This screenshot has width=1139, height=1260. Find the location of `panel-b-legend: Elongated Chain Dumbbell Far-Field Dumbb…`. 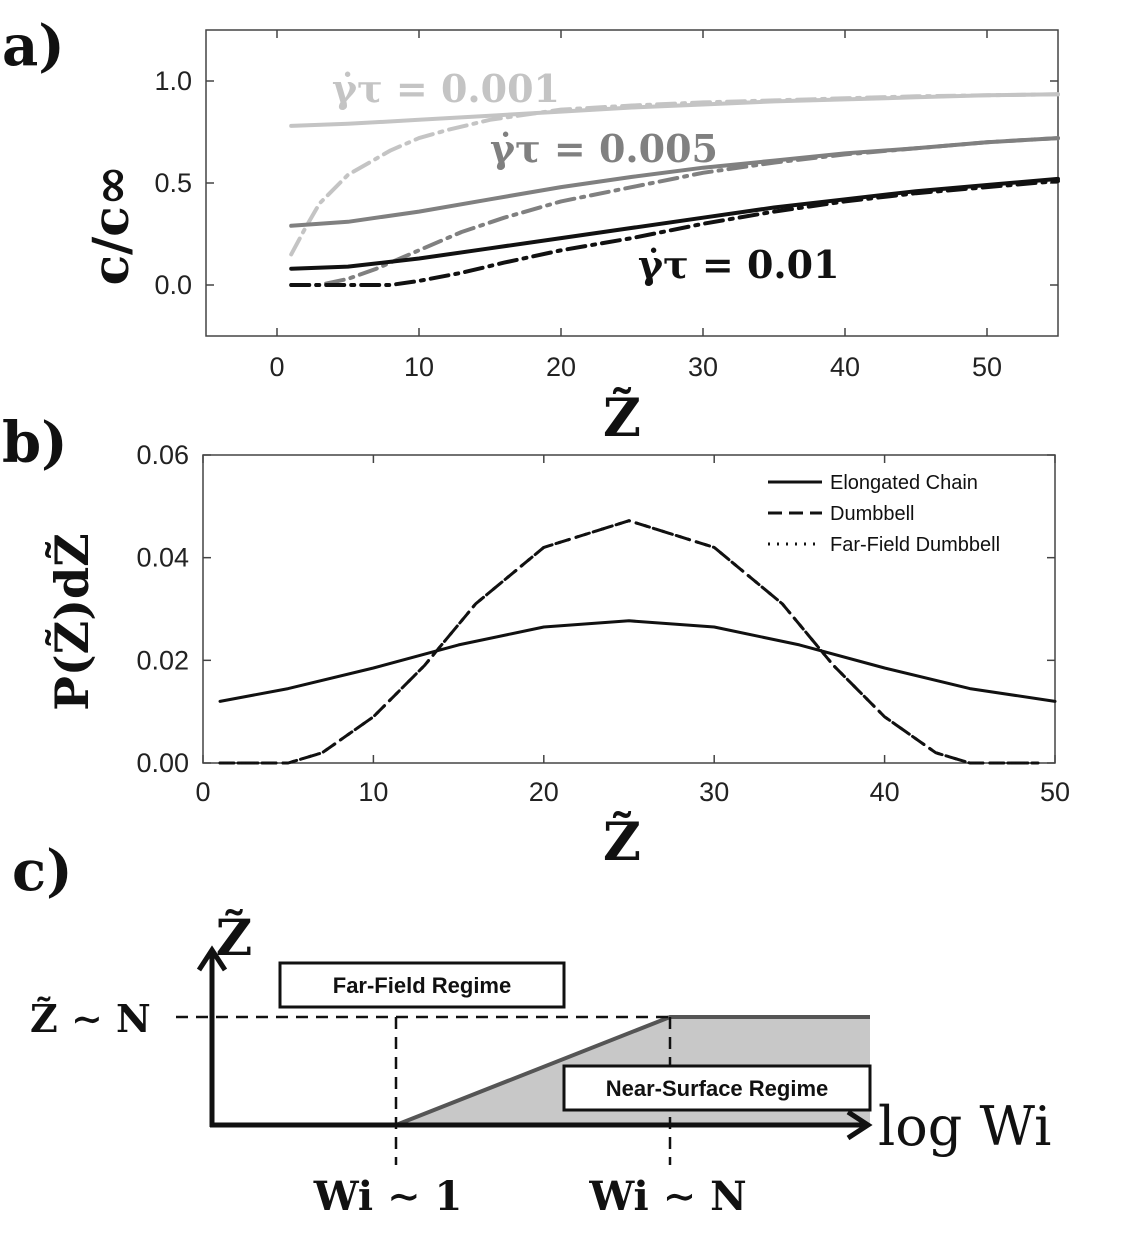

panel-b-legend: Elongated Chain Dumbbell Far-Field Dumbb… is located at coordinates (884, 514).